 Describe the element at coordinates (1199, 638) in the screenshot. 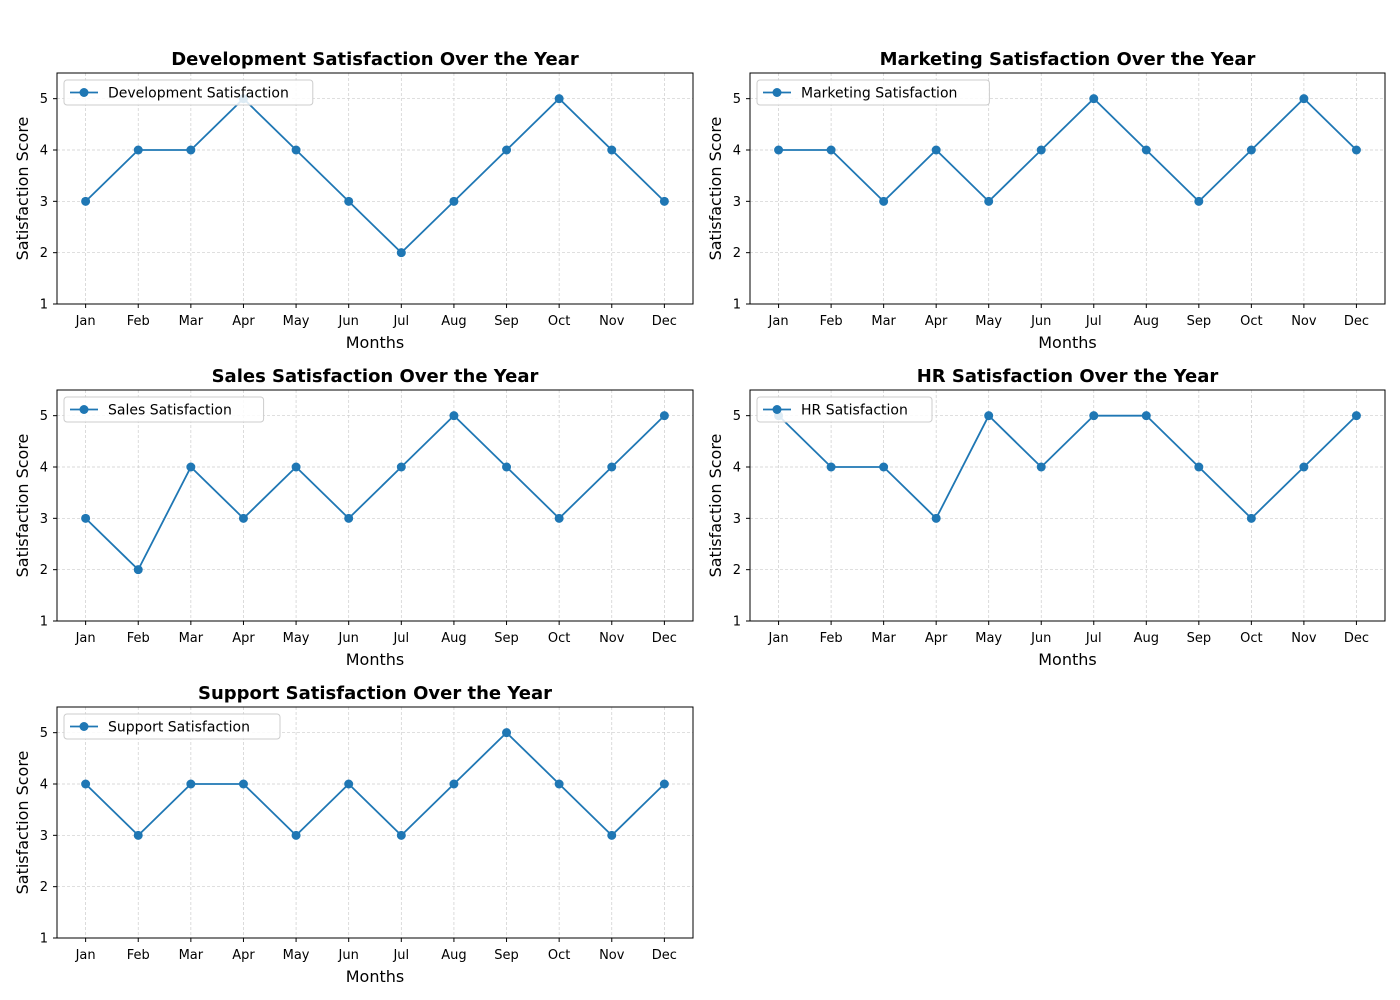

I see `x-tick-label: Sep` at that location.